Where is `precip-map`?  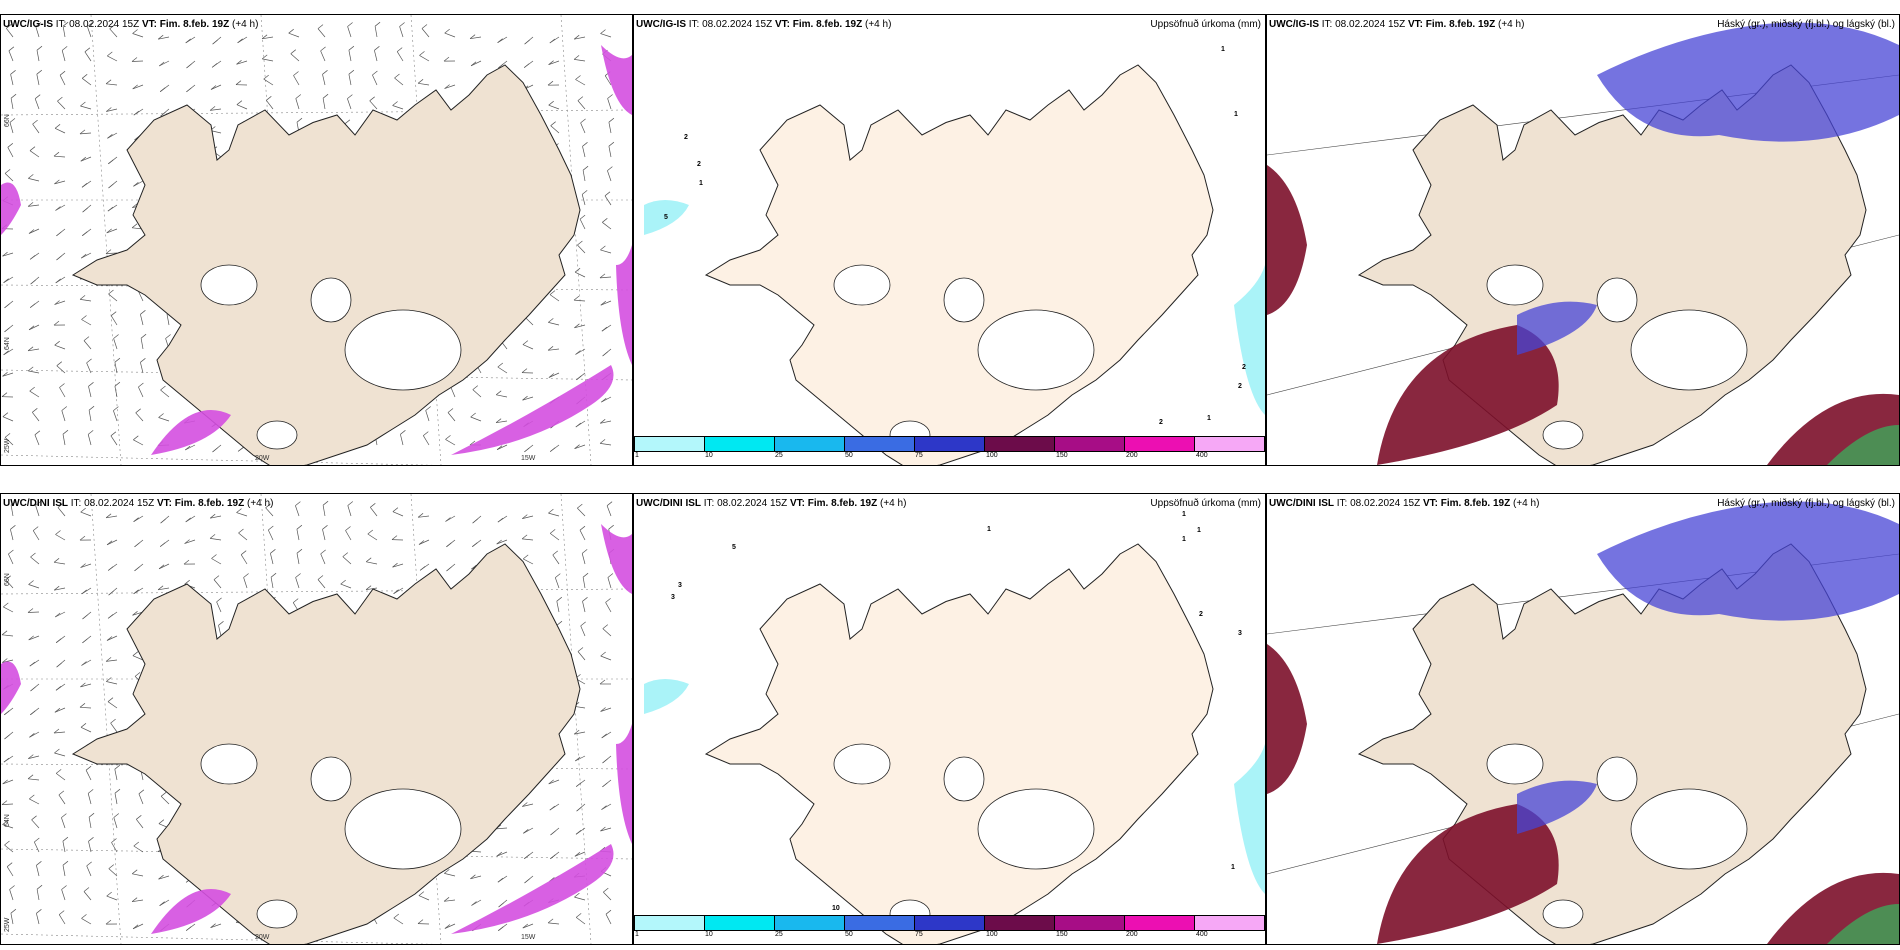 precip-map is located at coordinates (954, 264).